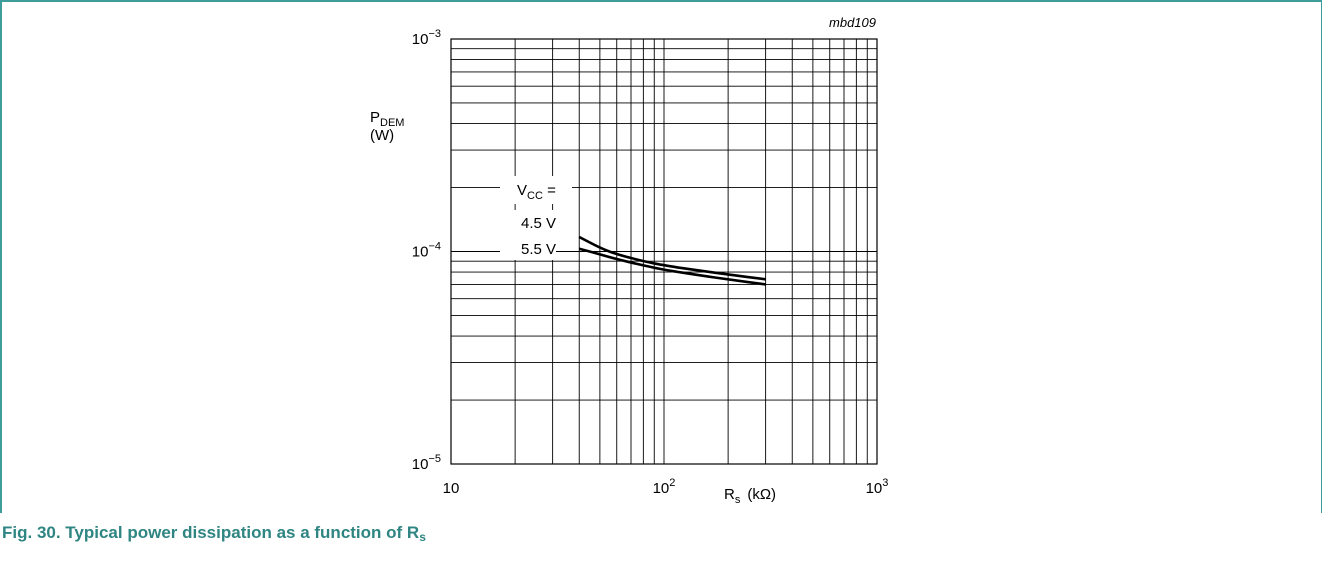  I want to click on x-axis-label: Rs (kΩ), so click(750, 496).